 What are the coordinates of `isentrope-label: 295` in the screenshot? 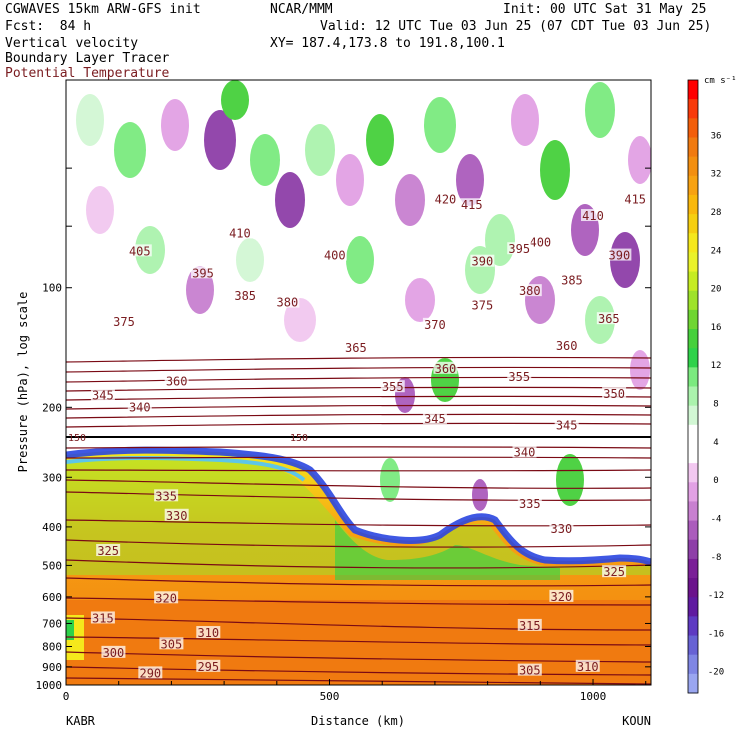 It's located at (208, 667).